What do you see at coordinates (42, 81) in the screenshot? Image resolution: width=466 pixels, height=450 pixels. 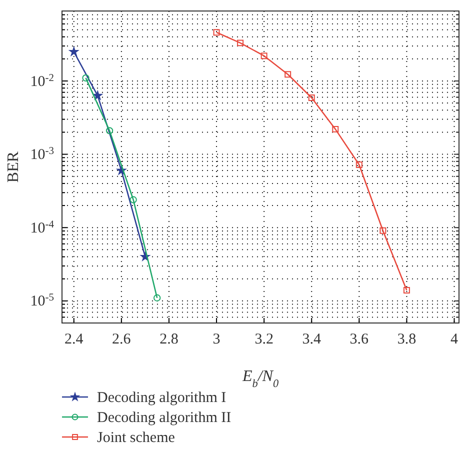 I see `y-tick-label: 10$^{-2}$` at bounding box center [42, 81].